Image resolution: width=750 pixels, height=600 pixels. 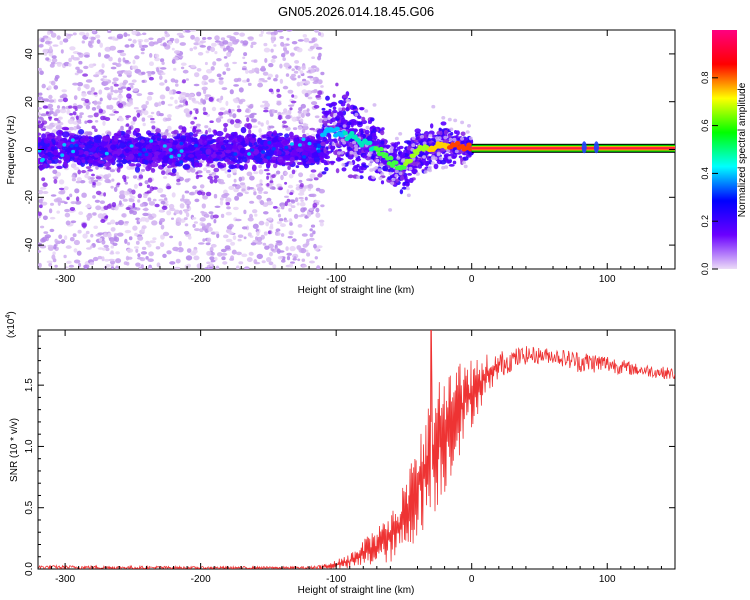 I want to click on isolated-point, so click(x=584, y=147).